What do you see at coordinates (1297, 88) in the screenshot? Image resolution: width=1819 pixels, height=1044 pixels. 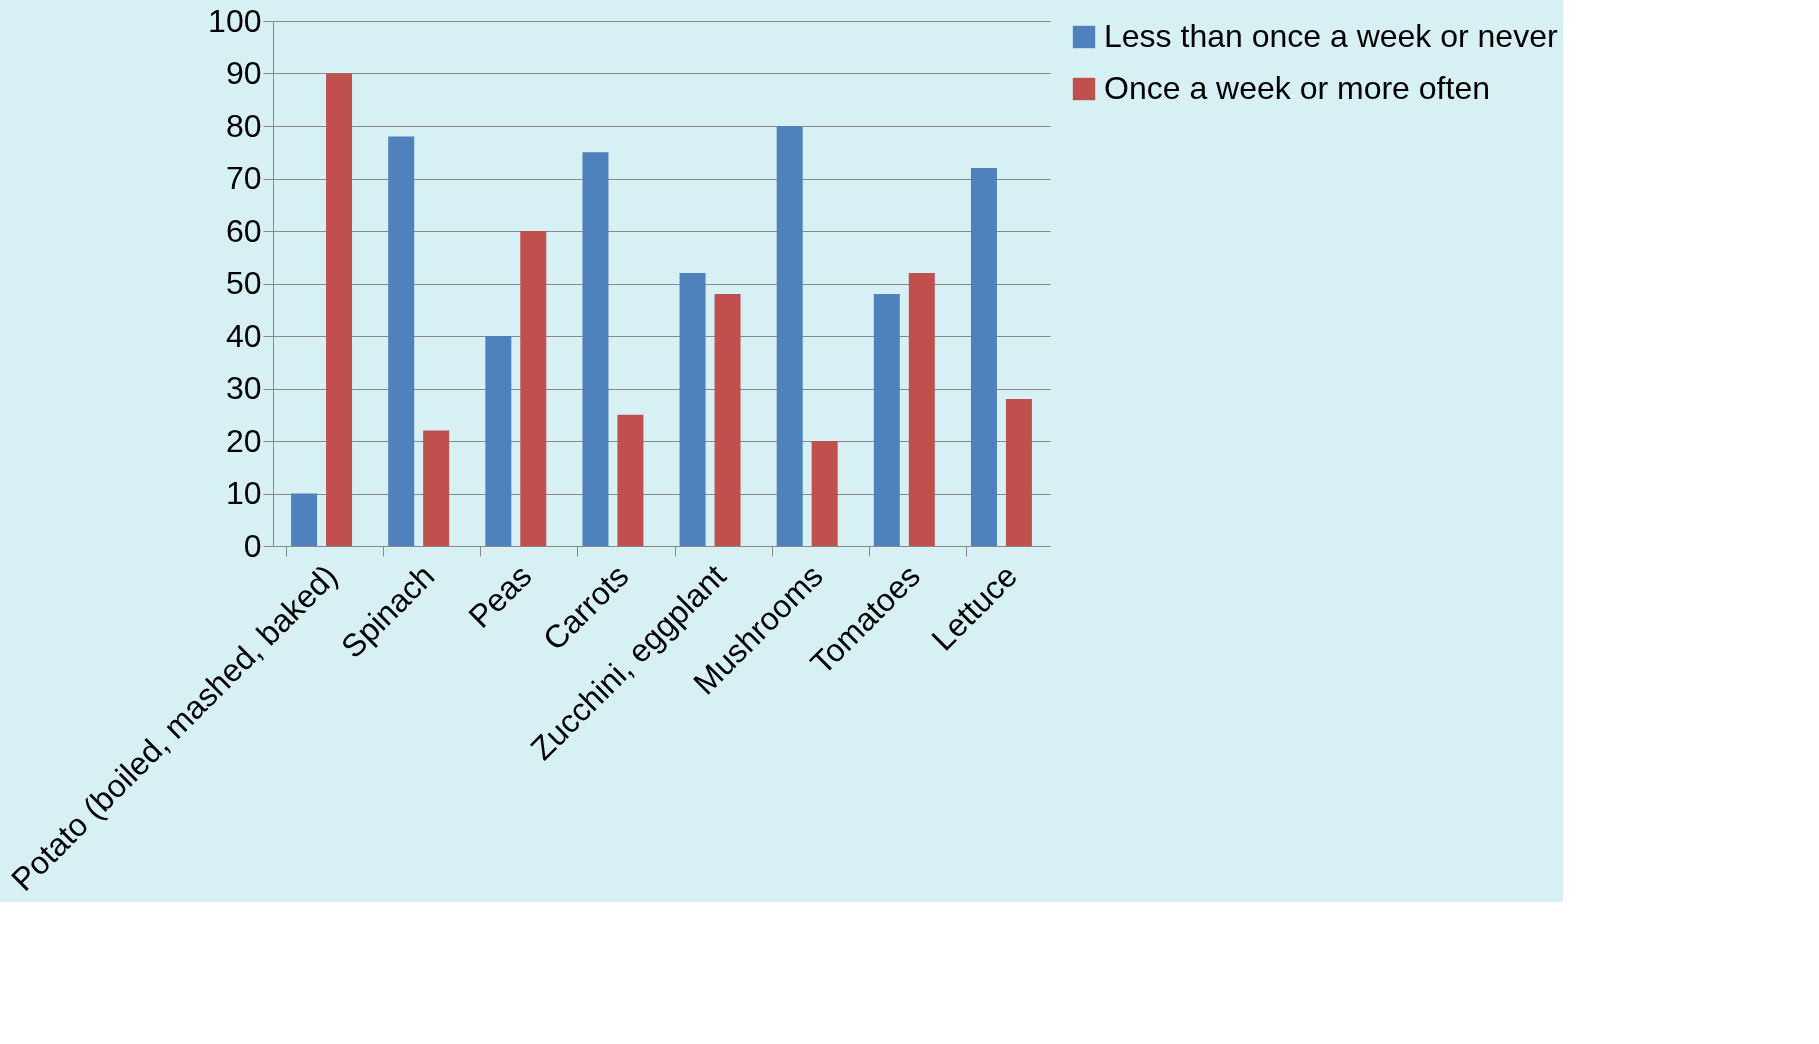 I see `legend-label: Once a week or more often` at bounding box center [1297, 88].